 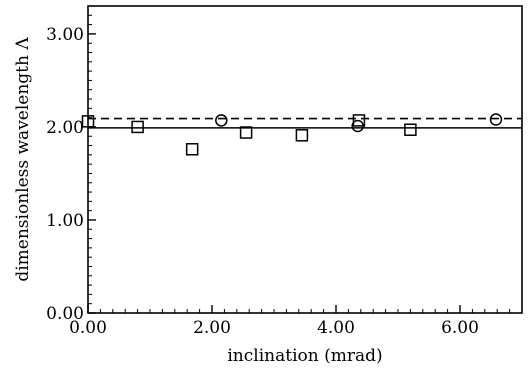 I want to click on y-axis-label: dimensionless wavelength Λ, so click(x=23, y=159).